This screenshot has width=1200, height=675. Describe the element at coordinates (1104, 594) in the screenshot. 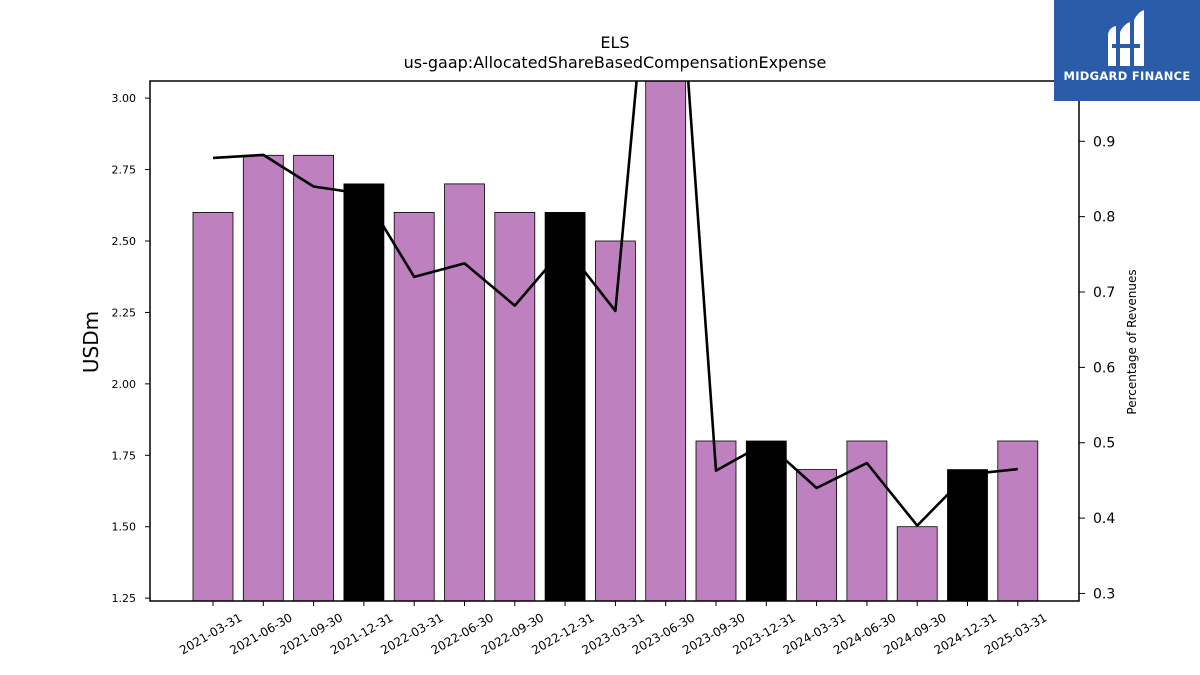

I see `y2-tick-label: 0.3` at that location.